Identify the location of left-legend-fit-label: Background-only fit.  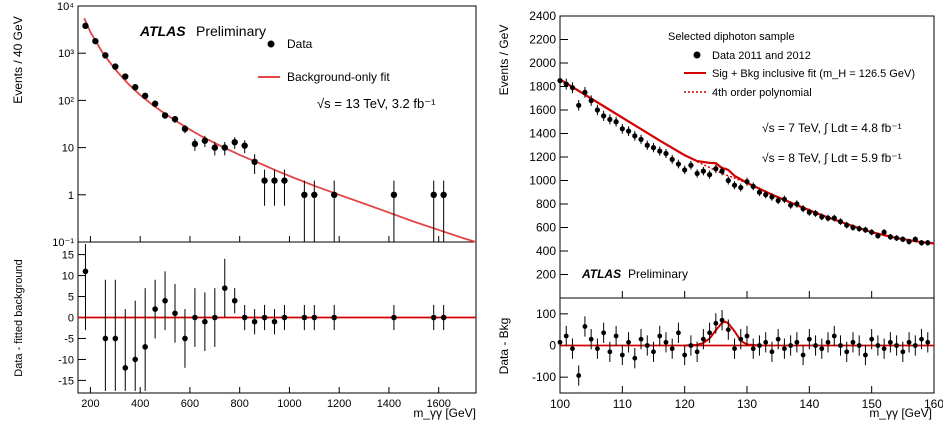
(338, 77).